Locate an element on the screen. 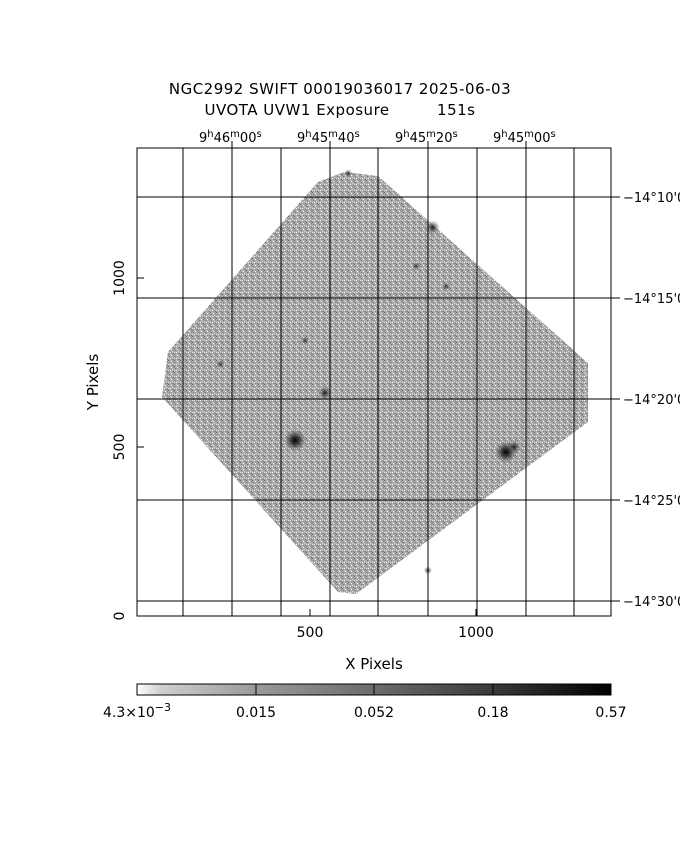 This screenshot has height=850, width=680. y-axis-label: Y Pixels is located at coordinates (93, 383).